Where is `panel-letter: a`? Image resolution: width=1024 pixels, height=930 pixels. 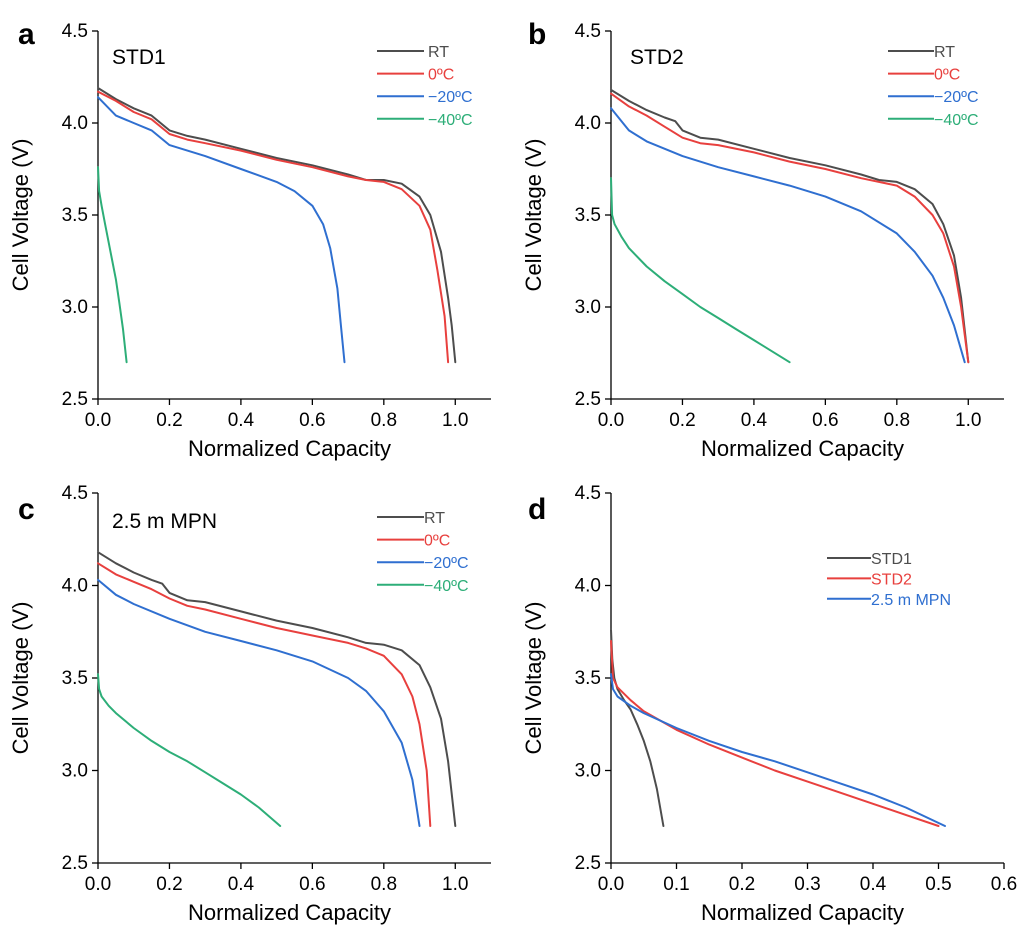 panel-letter: a is located at coordinates (26, 34).